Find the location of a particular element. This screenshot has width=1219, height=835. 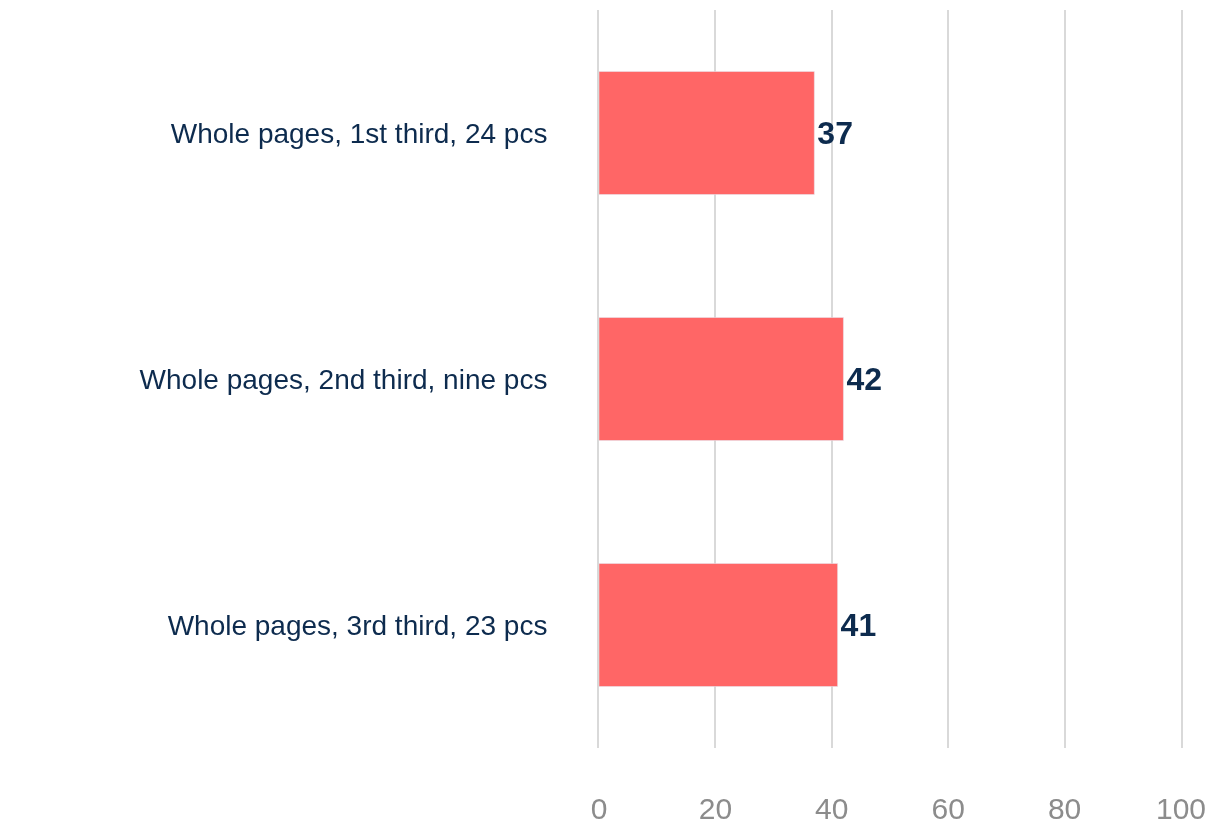

y-tick-label: Whole pages, 1st third, 24 pcs is located at coordinates (359, 133).